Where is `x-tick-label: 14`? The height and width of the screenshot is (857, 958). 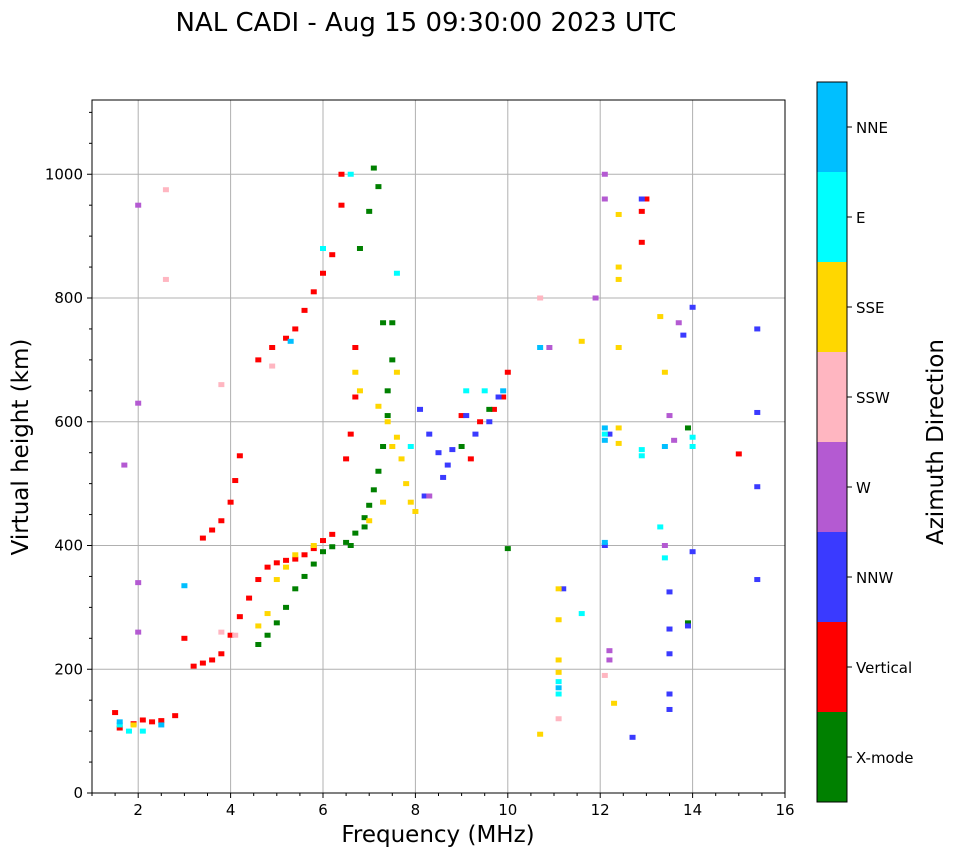
x-tick-label: 14 is located at coordinates (692, 810).